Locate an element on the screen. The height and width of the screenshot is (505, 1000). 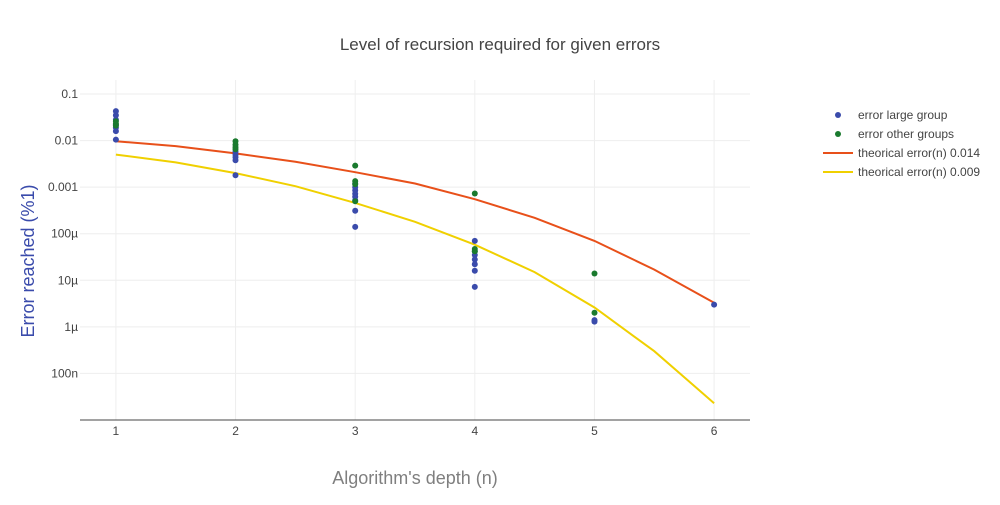
x-tick-label: 3 is located at coordinates (355, 431).